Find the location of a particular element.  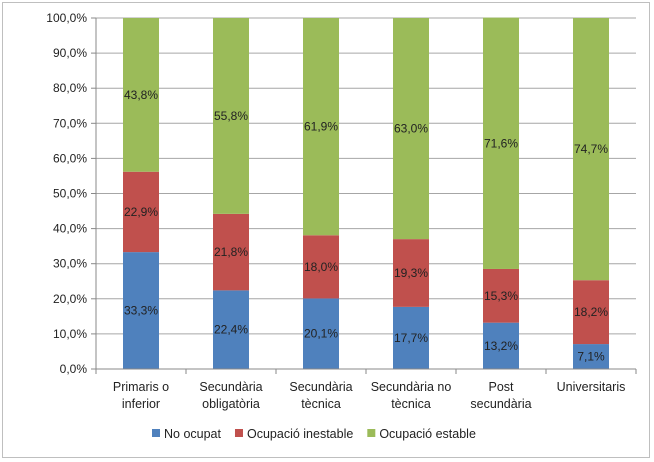

x-tick-label: Universitaris is located at coordinates (591, 387).